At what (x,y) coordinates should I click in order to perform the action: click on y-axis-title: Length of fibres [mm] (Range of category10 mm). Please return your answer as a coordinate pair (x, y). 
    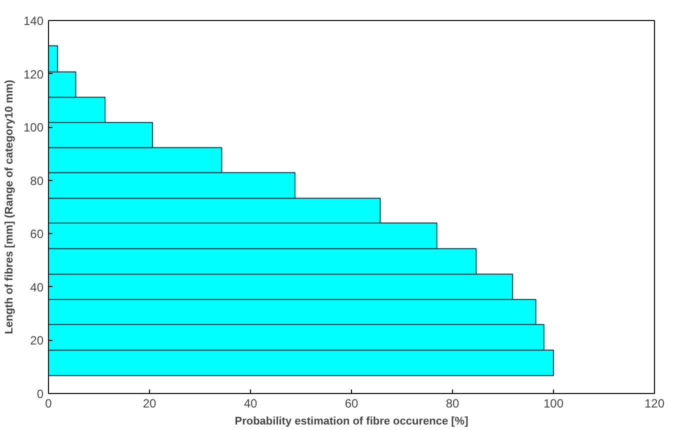
    Looking at the image, I should click on (9, 207).